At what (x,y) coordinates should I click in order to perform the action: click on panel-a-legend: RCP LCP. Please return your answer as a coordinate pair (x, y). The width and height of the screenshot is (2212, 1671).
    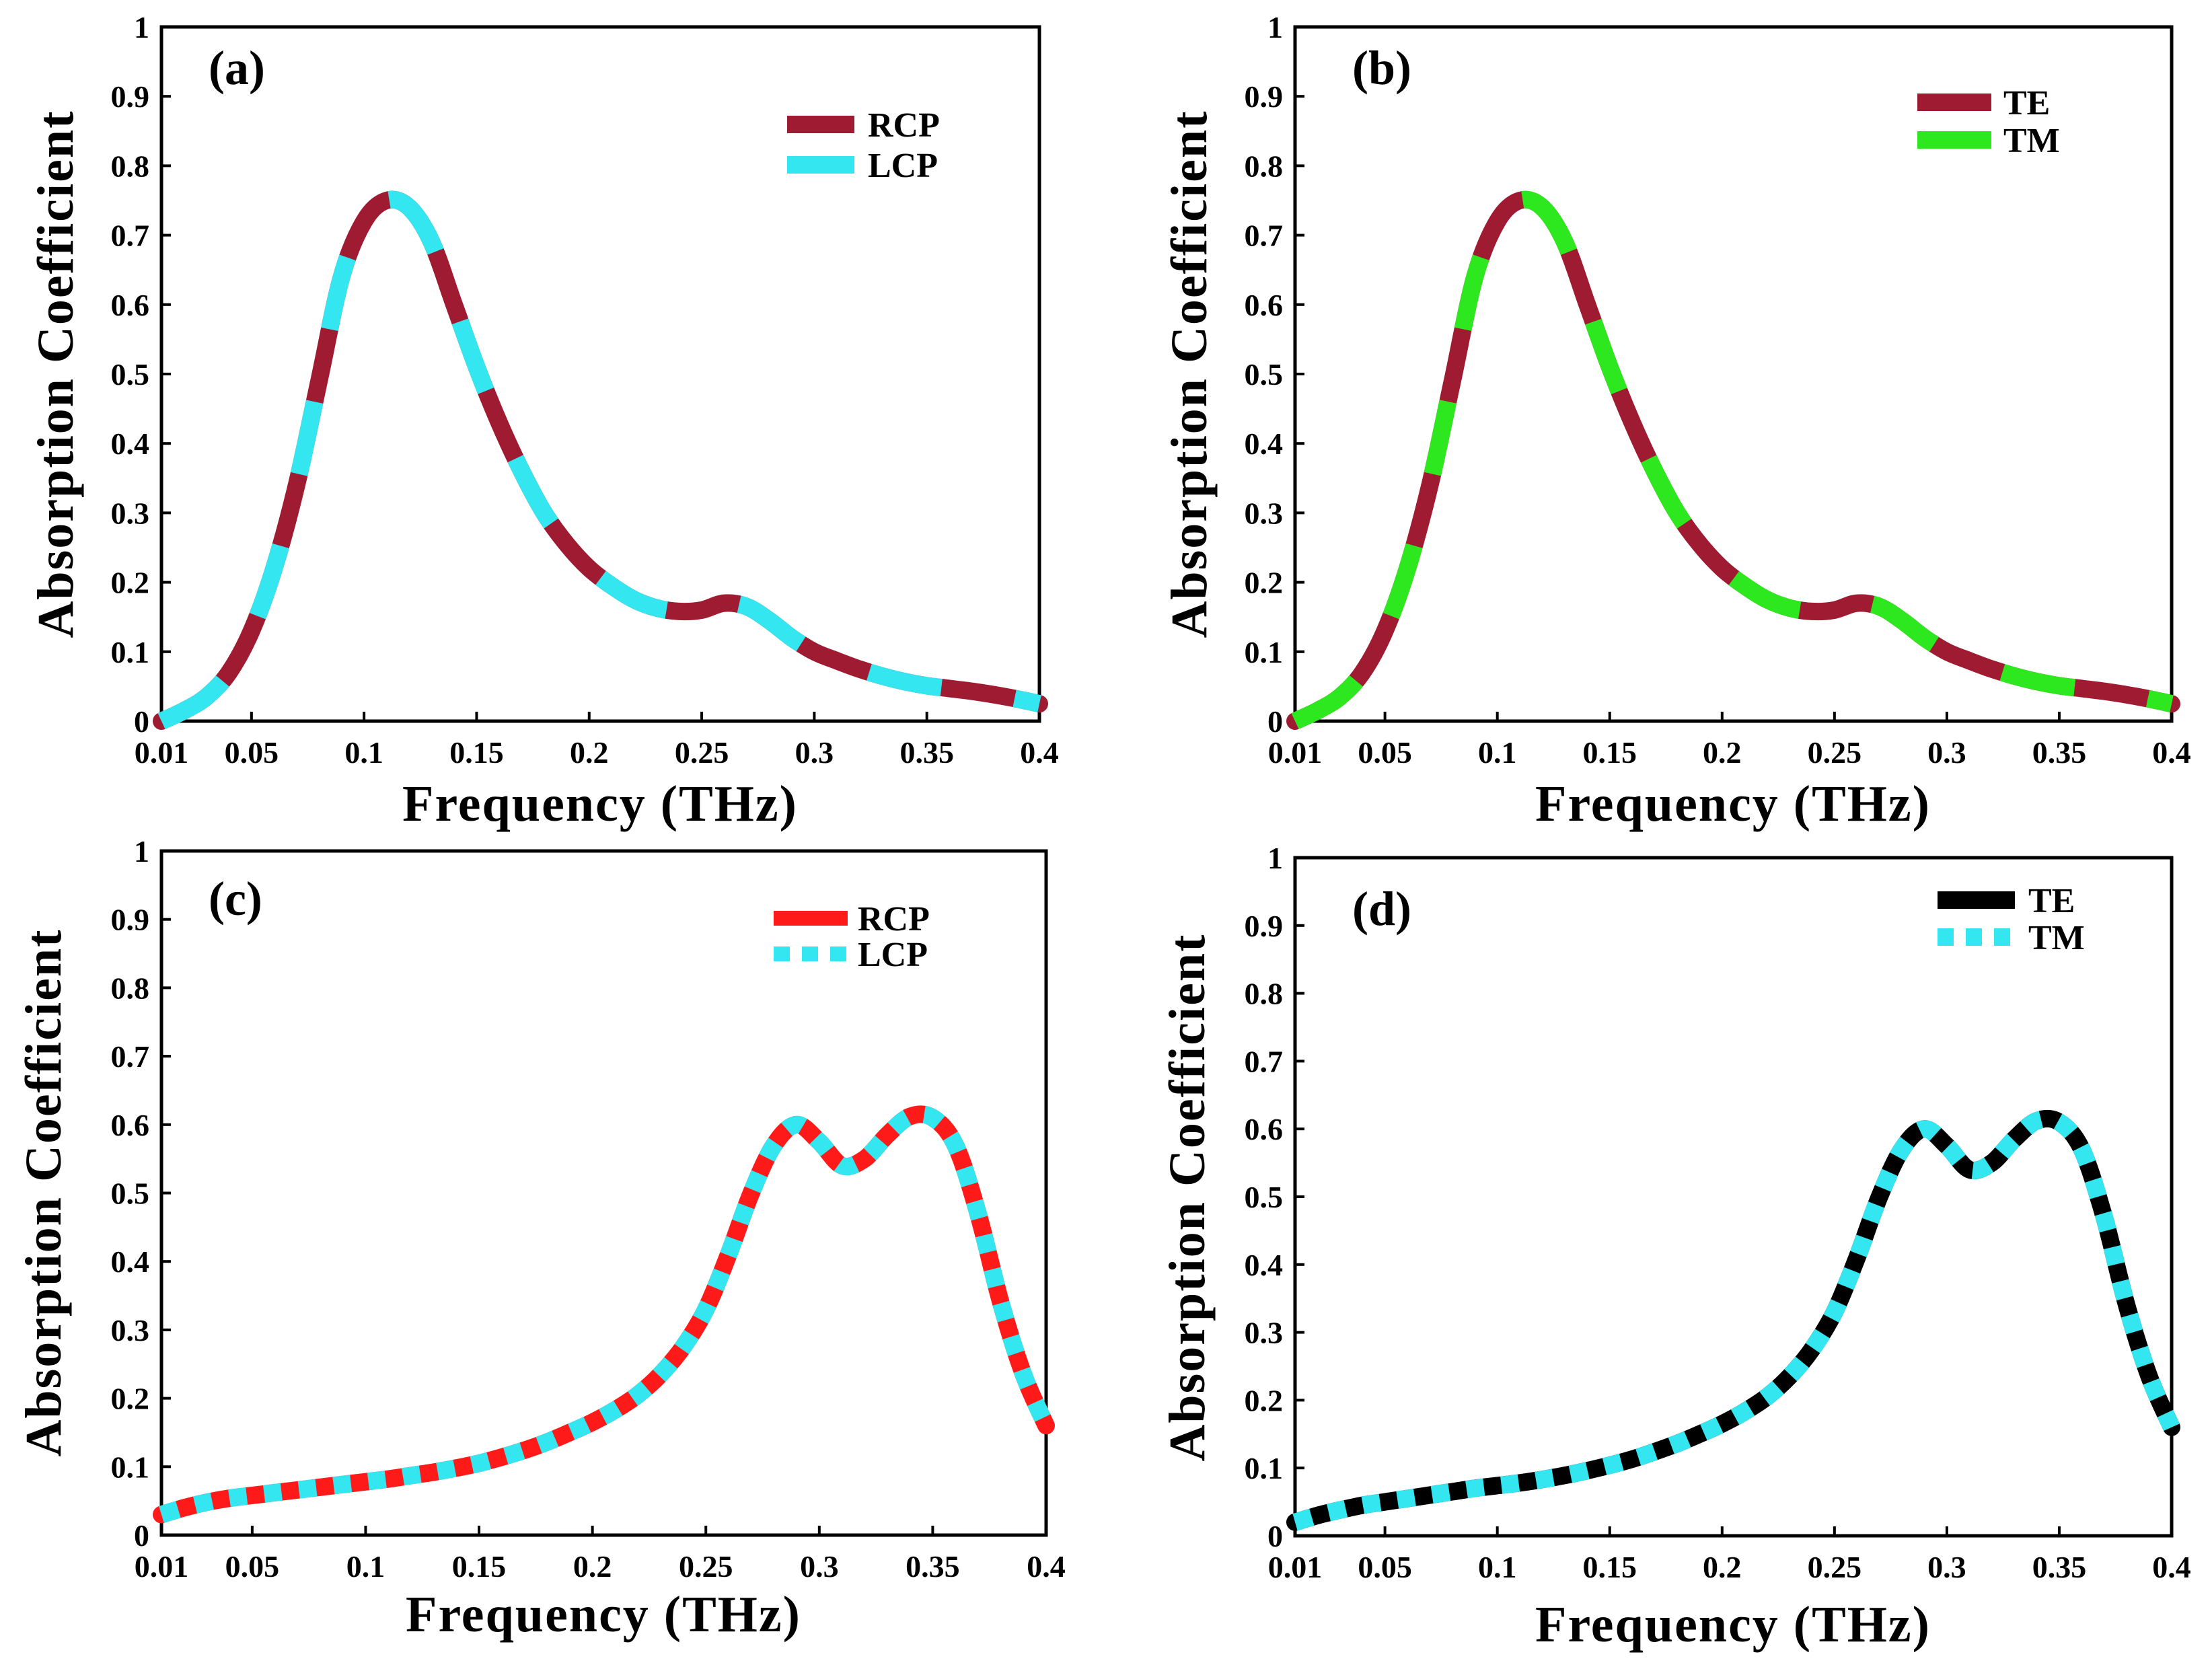
    Looking at the image, I should click on (863, 145).